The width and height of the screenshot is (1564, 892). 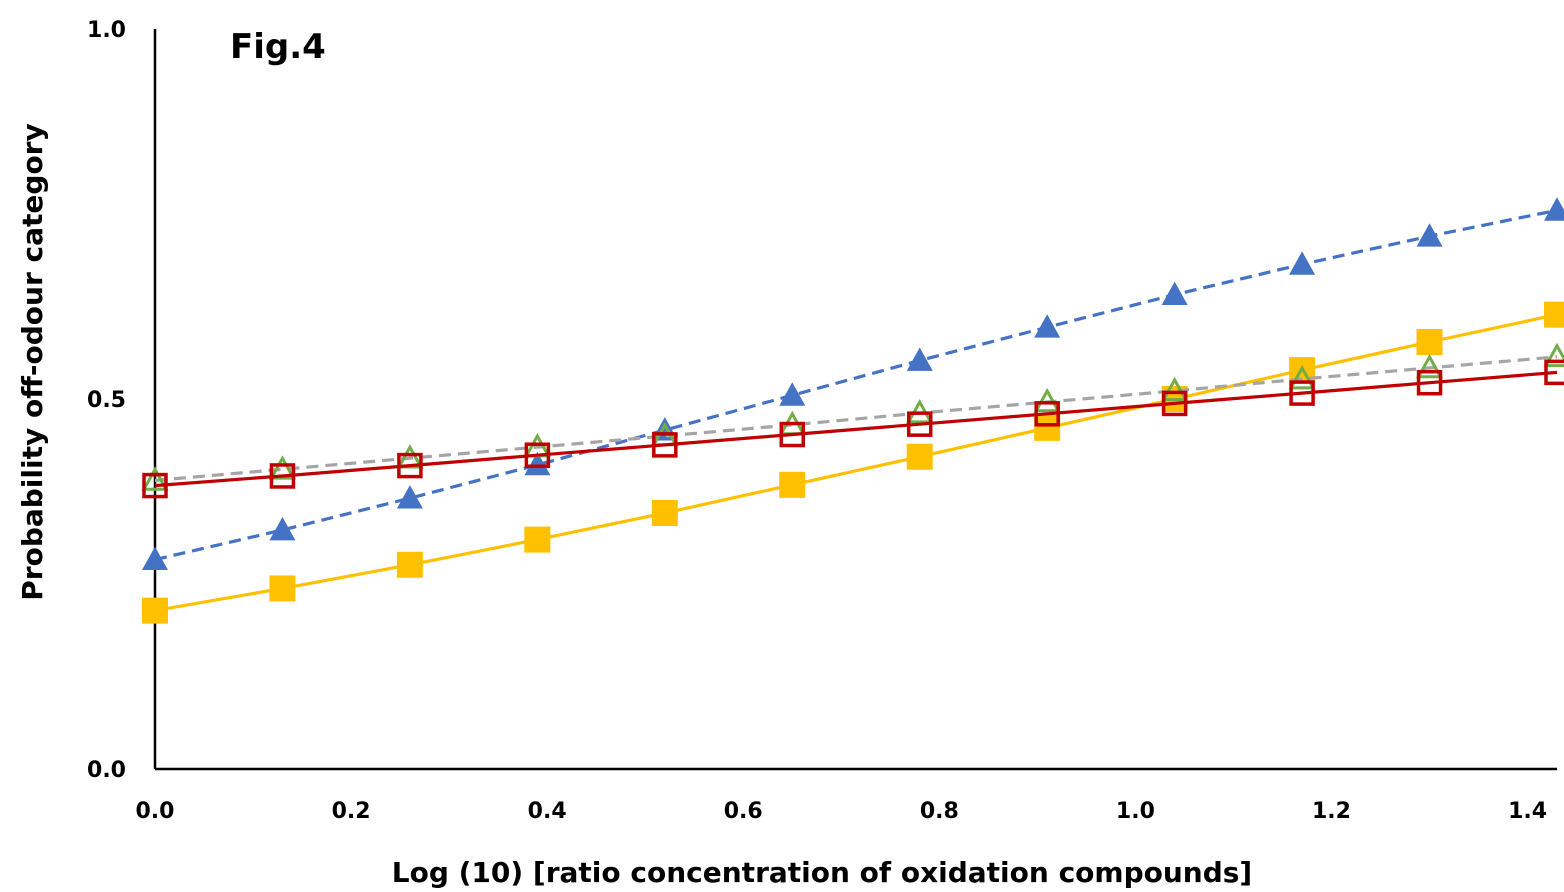 What do you see at coordinates (106, 770) in the screenshot?
I see `y-tick-label: 0.0` at bounding box center [106, 770].